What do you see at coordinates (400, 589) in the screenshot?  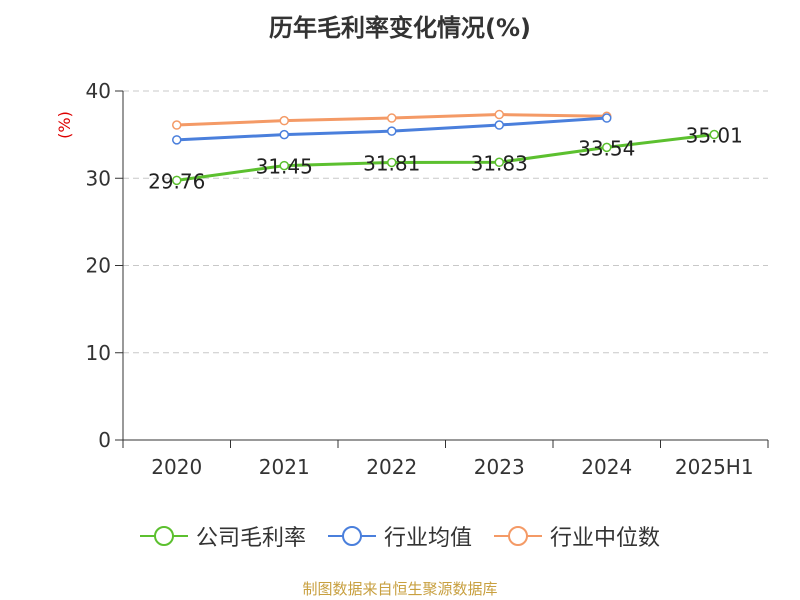 I see `source-note: 制图数据来自恒生聚源数据库` at bounding box center [400, 589].